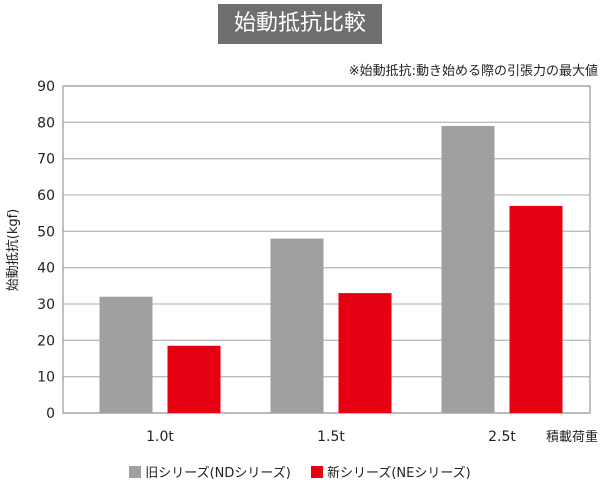 The image size is (600, 489). What do you see at coordinates (331, 437) in the screenshot?
I see `x-tick-label: 1.5t` at bounding box center [331, 437].